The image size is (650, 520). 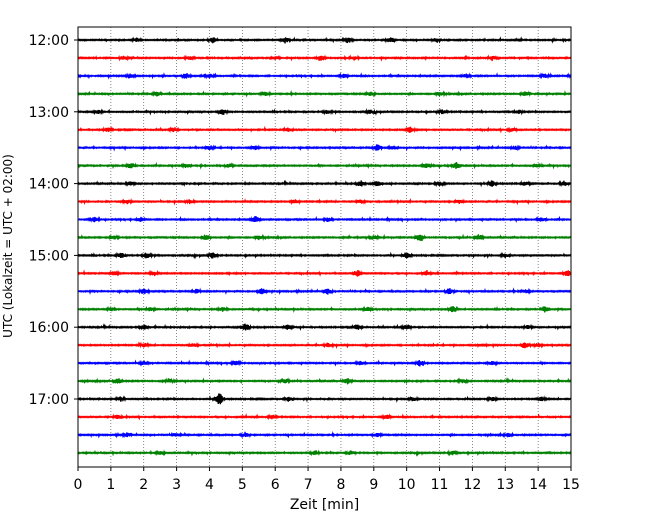 I want to click on y-axis-label: UTC (Lokalzeit = UTC + 02:00), so click(x=8, y=246).